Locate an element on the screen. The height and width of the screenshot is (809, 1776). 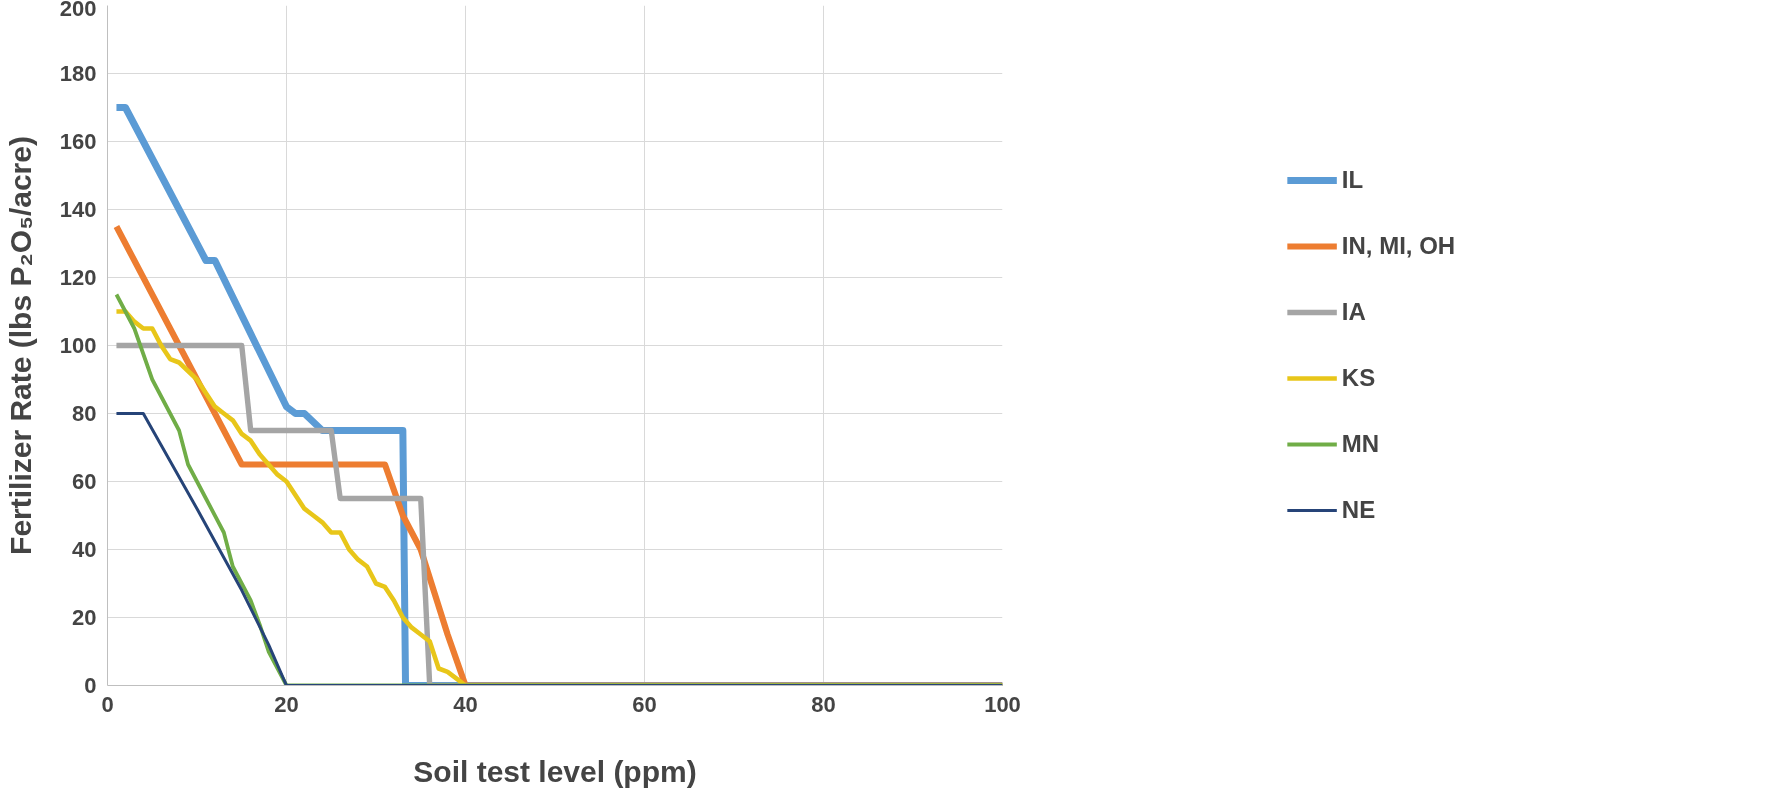
x-tick-label: 80 is located at coordinates (823, 704).